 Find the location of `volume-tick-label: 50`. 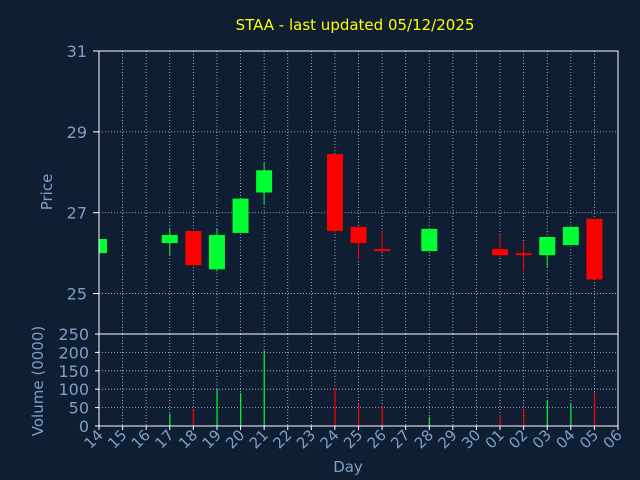

volume-tick-label: 50 is located at coordinates (79, 408).